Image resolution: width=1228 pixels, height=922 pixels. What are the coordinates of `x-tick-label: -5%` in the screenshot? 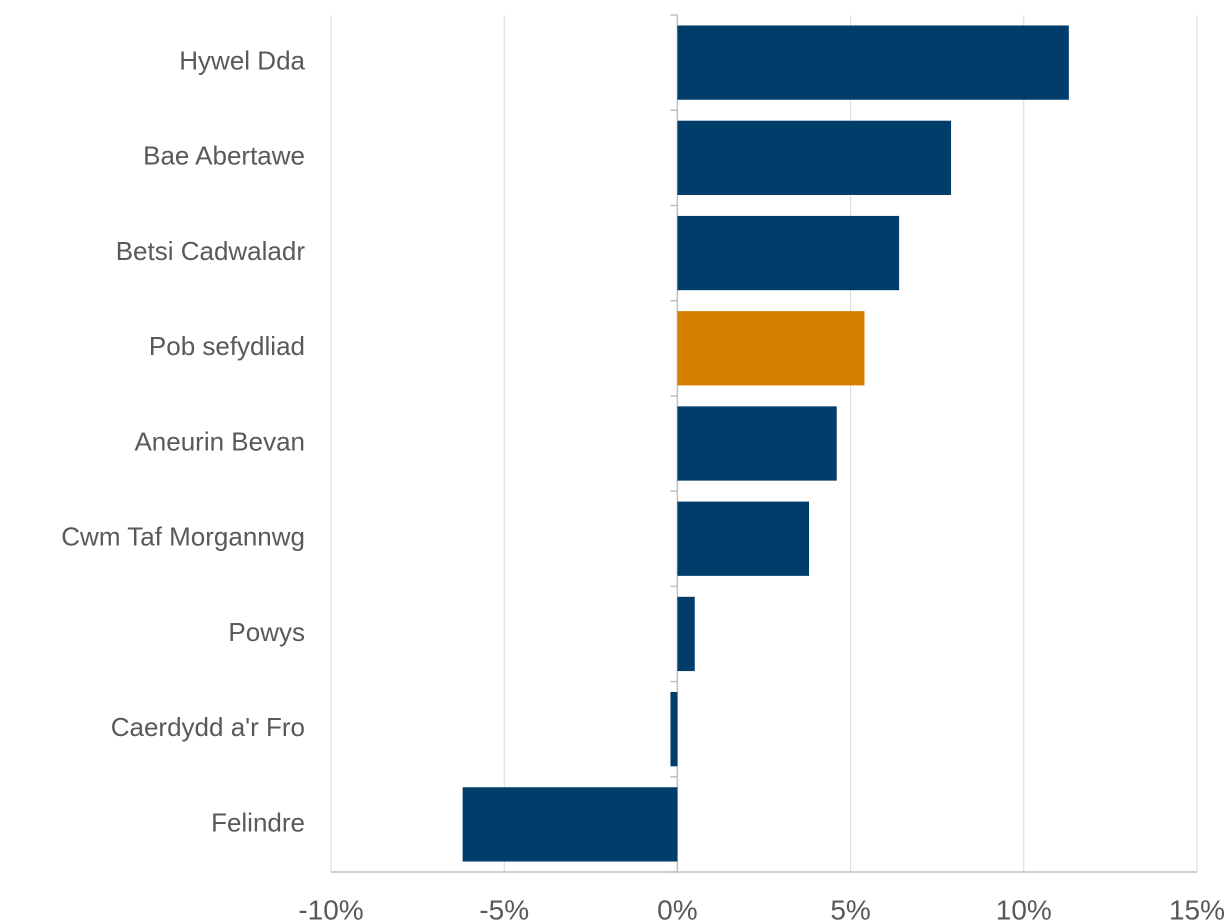 It's located at (504, 908).